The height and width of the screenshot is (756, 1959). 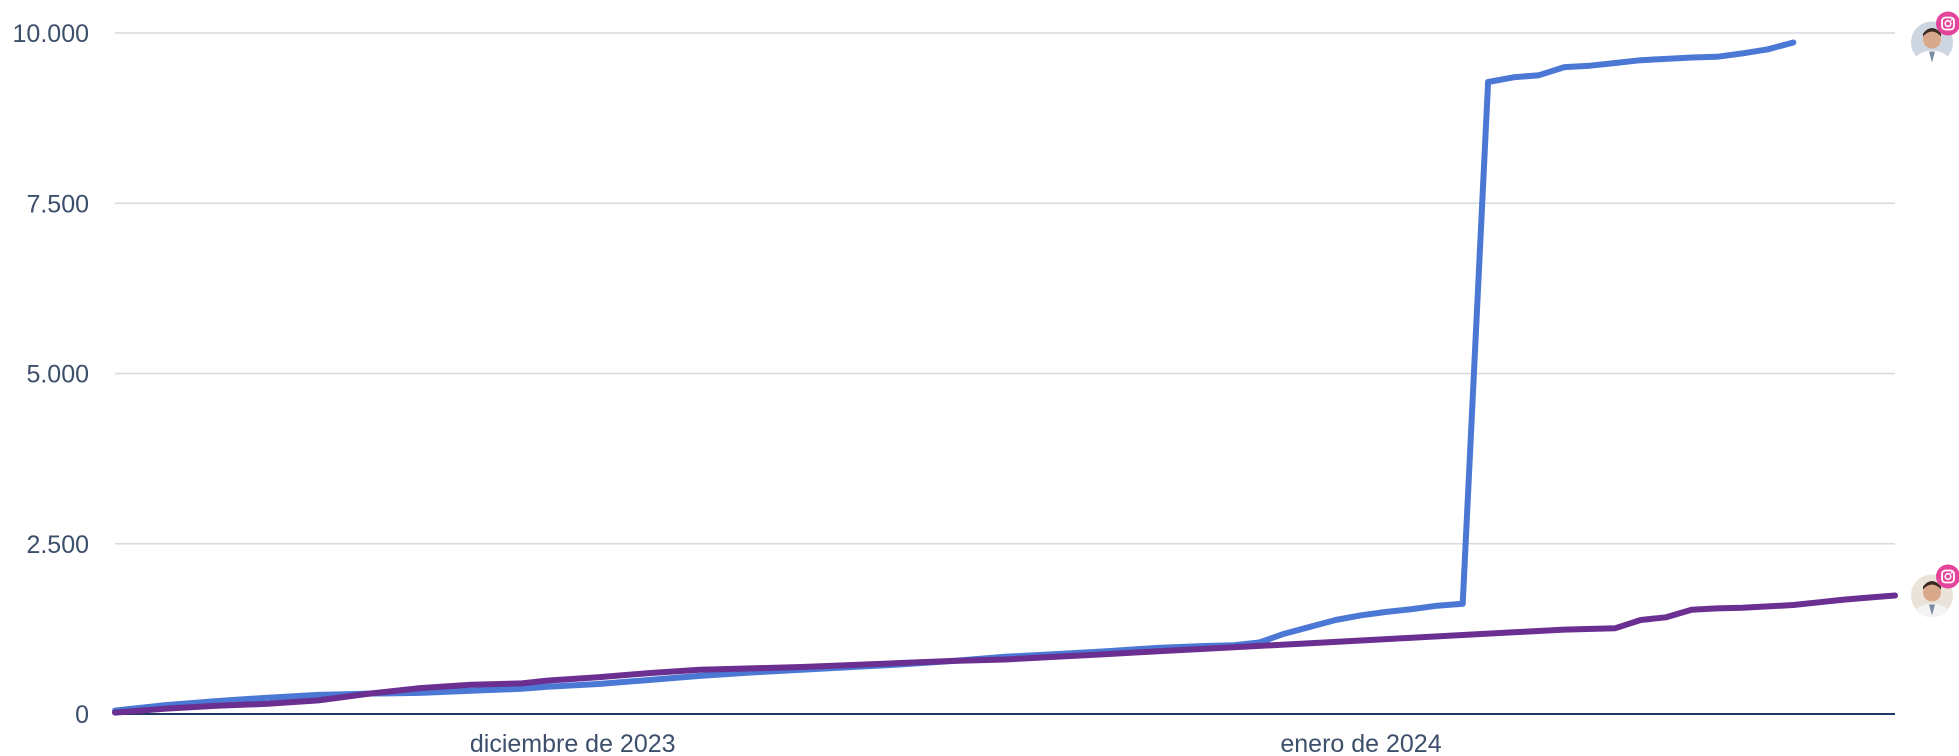 I want to click on x-tick-label: enero de 2024, so click(x=1360, y=743).